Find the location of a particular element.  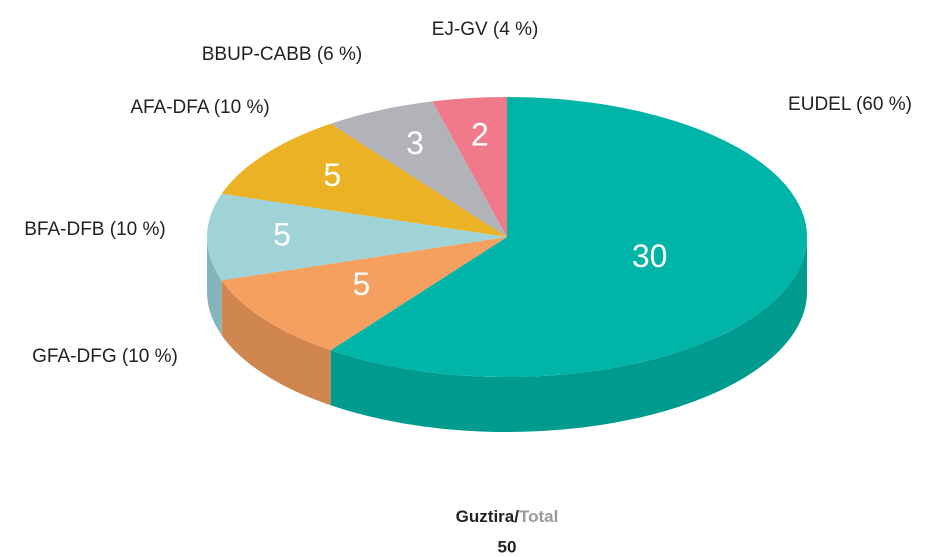

total-label: Guztira/Total is located at coordinates (507, 516).